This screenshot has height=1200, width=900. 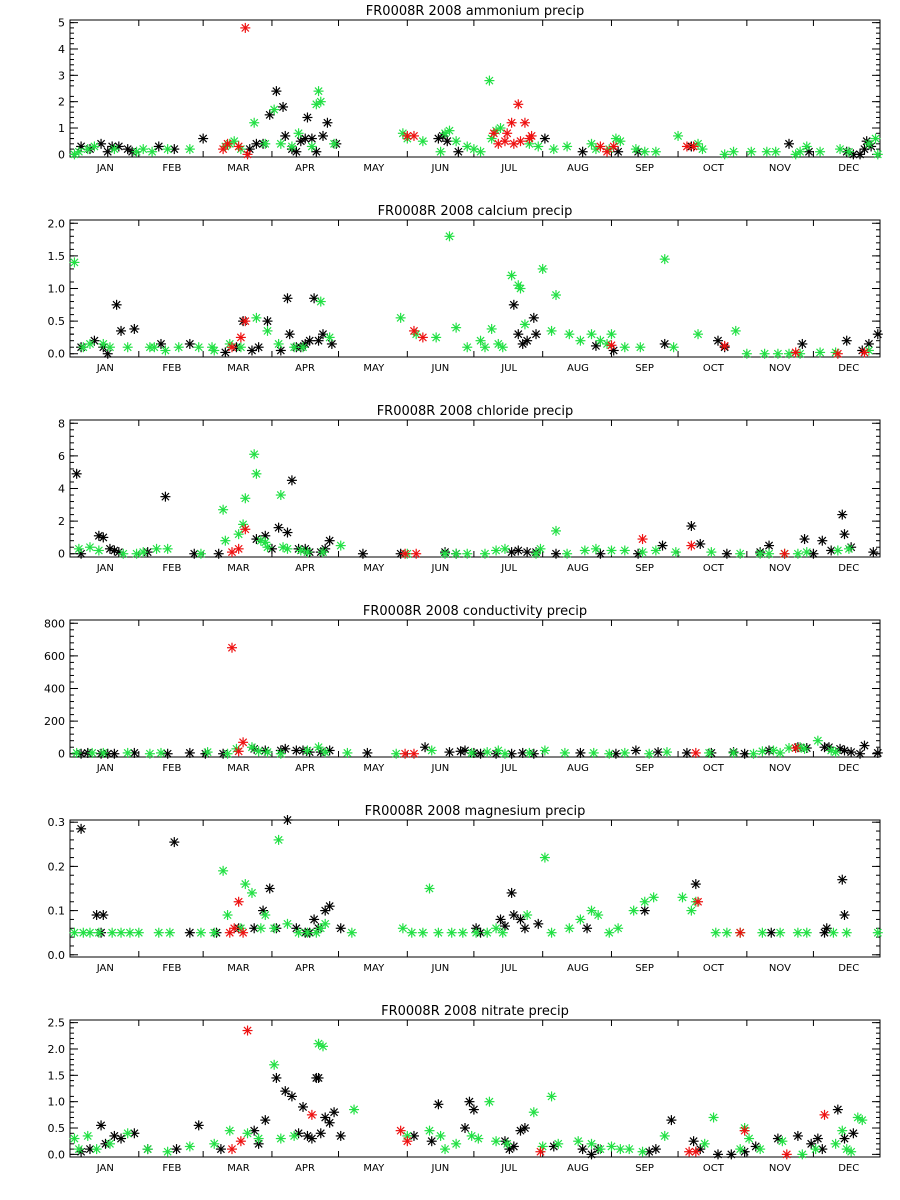 I want to click on y-tick-label: 200, so click(x=54, y=721).